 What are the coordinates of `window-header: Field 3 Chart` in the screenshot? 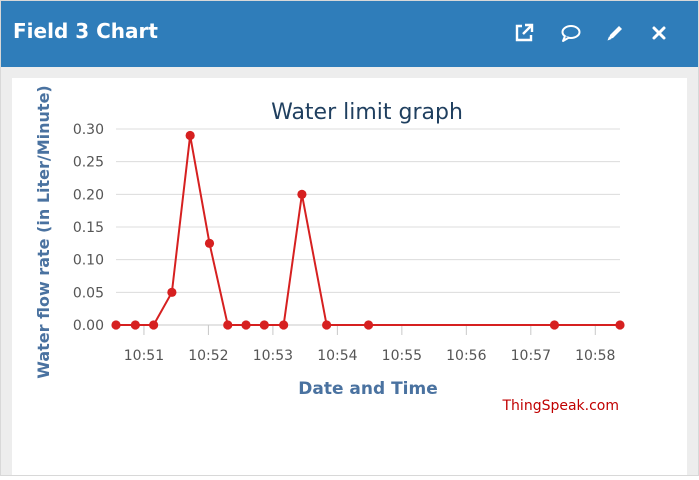 It's located at (349, 34).